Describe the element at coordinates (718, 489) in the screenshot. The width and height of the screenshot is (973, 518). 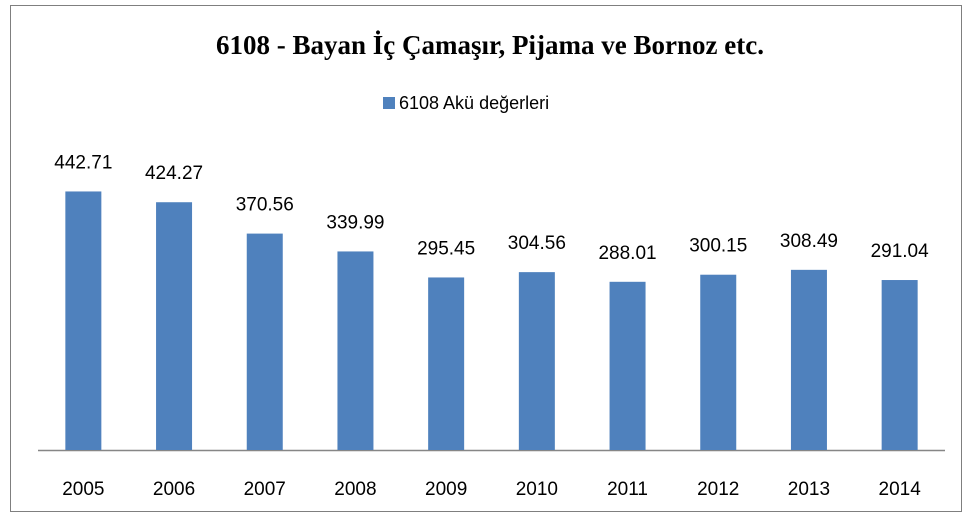
I see `x-tick-label: 2012` at that location.